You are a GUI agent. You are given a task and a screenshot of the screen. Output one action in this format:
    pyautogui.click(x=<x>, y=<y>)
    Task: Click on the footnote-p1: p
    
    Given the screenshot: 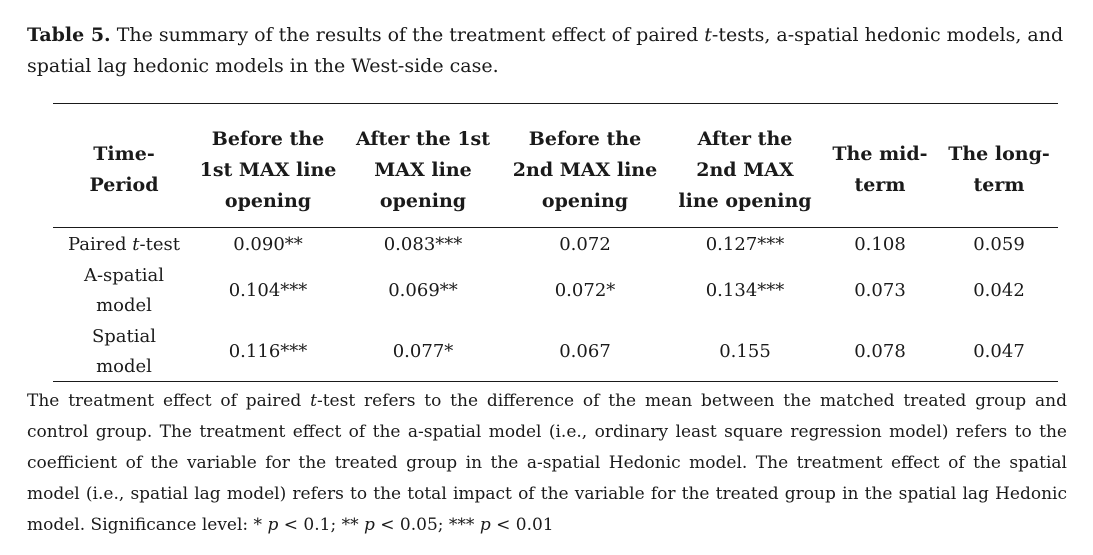 What is the action you would take?
    pyautogui.click(x=273, y=525)
    